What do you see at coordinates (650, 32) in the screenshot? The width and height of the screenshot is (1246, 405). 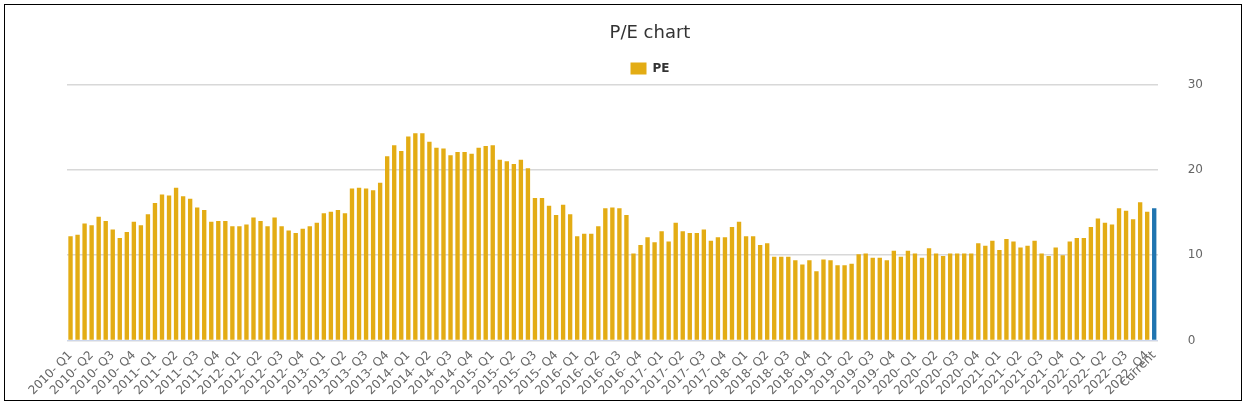 I see `chart-title: P/E chart` at bounding box center [650, 32].